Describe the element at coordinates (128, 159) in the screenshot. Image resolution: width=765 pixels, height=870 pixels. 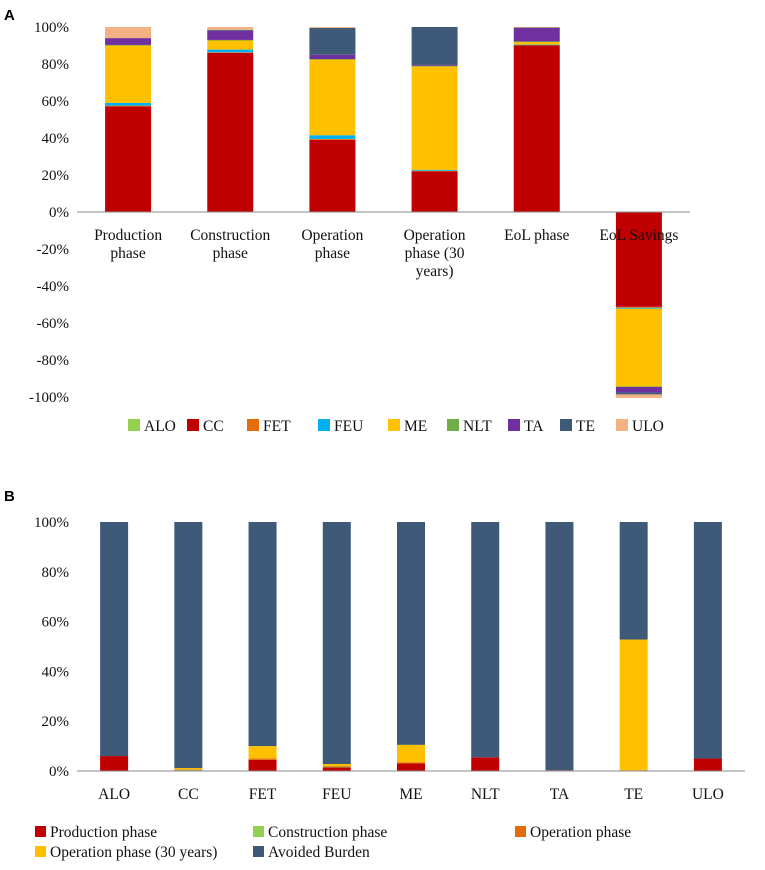
I see `panel-a-bar-production-phase-cc` at that location.